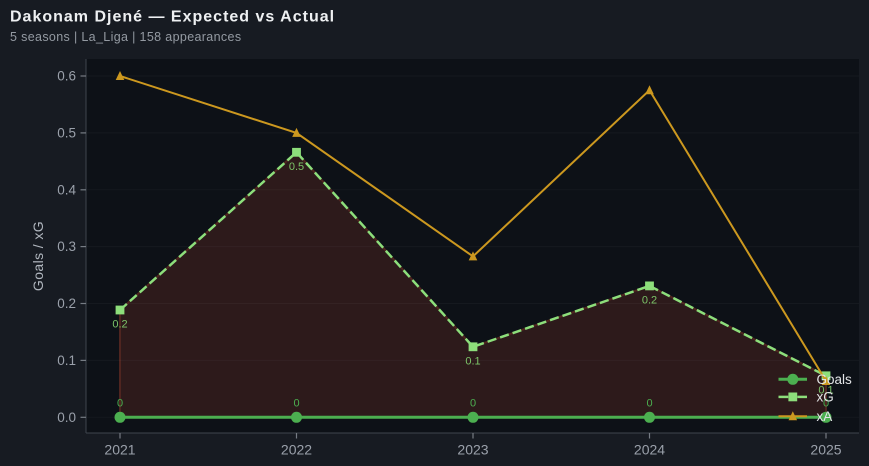 The width and height of the screenshot is (869, 466). I want to click on svg-text: 0.3, so click(66, 246).